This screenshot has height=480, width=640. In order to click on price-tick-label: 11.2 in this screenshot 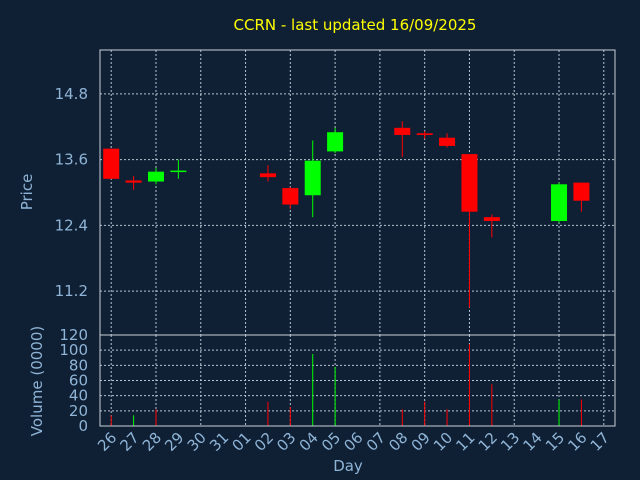, I will do `click(71, 291)`.